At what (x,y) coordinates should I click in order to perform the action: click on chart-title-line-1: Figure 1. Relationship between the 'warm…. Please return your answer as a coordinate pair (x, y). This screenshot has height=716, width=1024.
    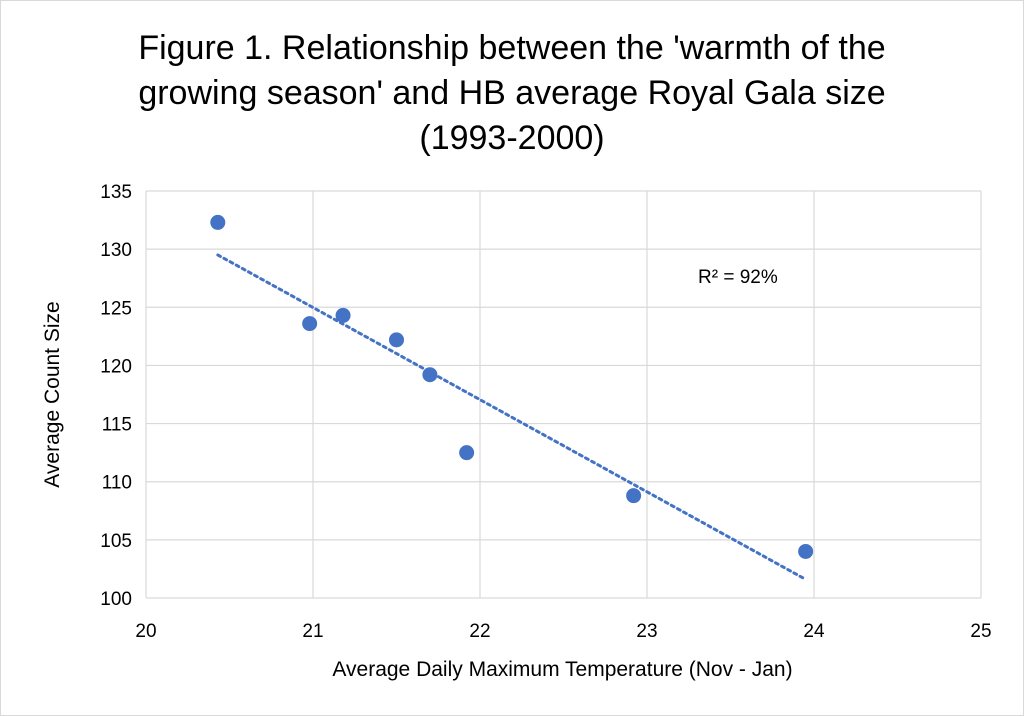
    Looking at the image, I should click on (512, 48).